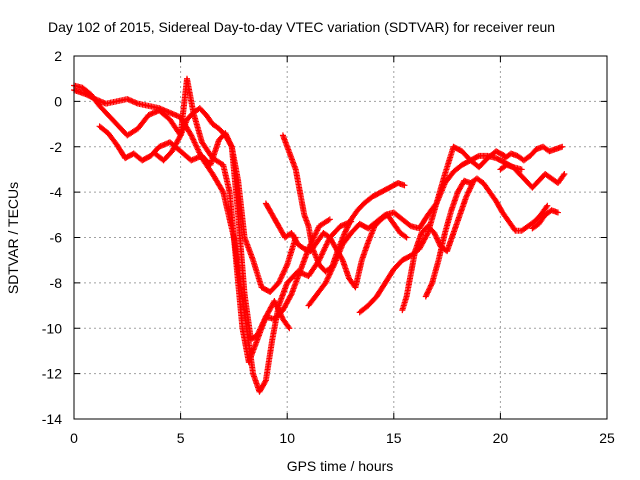  Describe the element at coordinates (56, 147) in the screenshot. I see `y-tick-label: -2` at that location.